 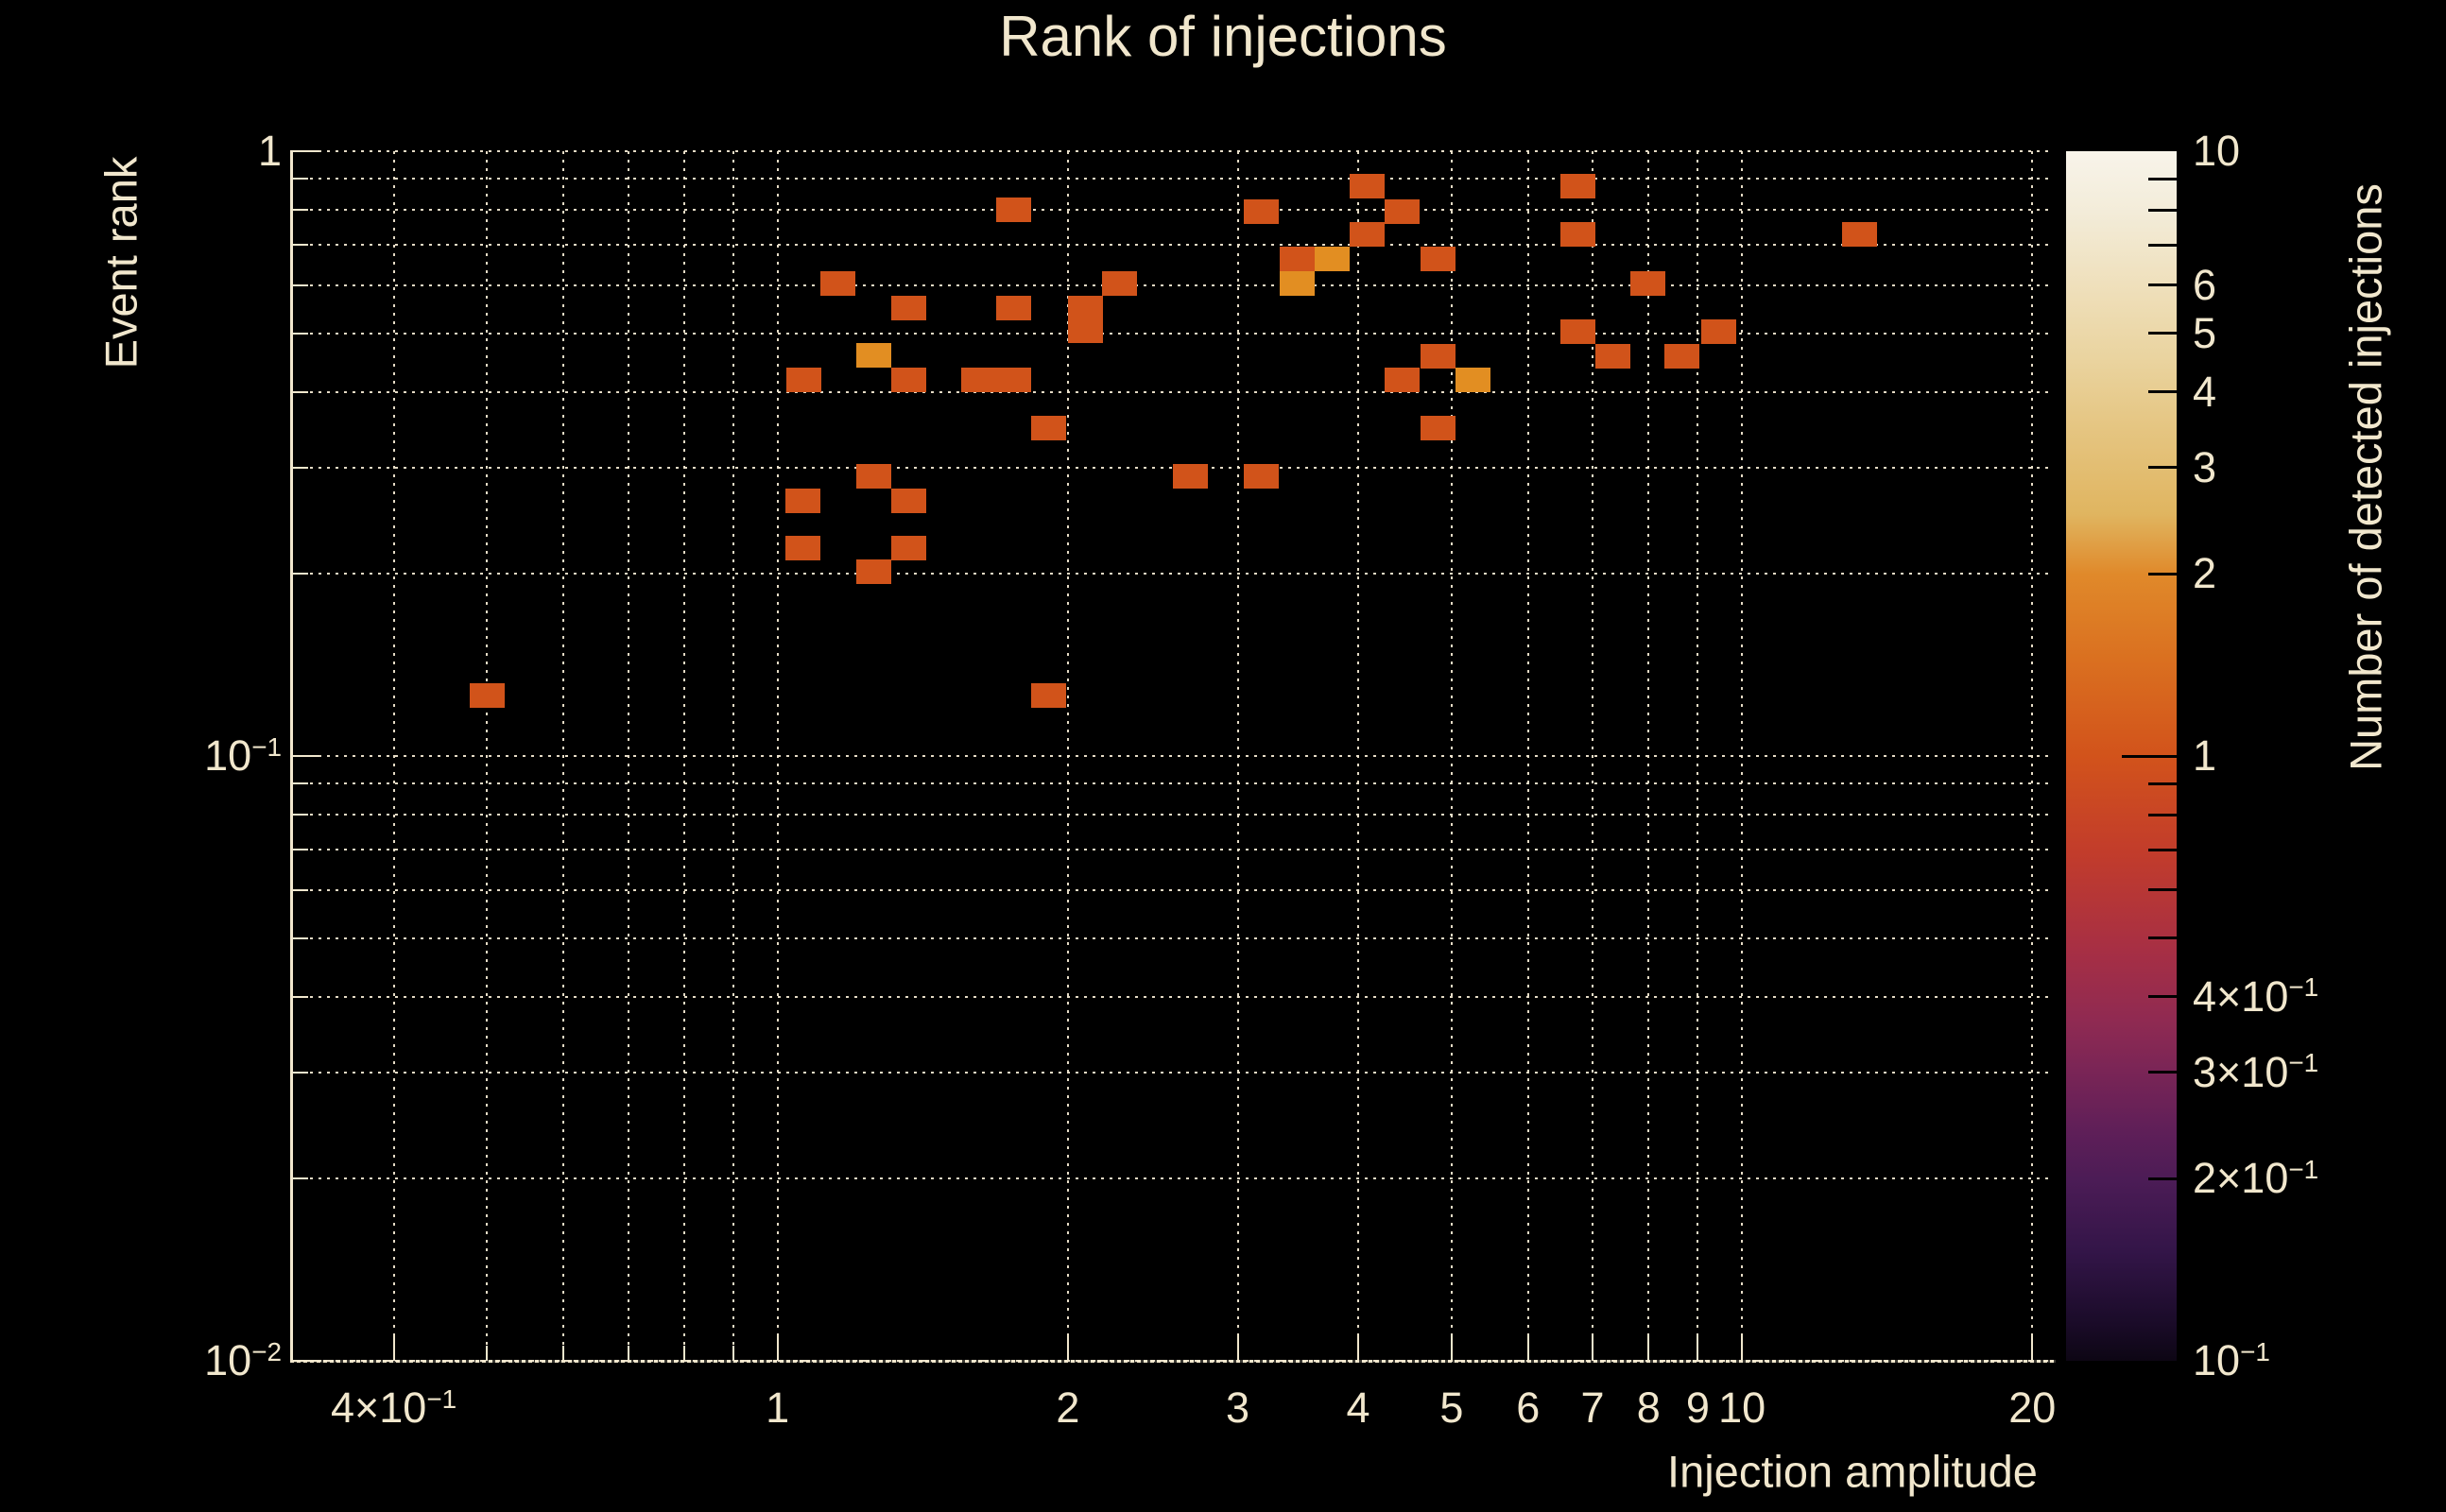 What do you see at coordinates (1528, 1407) in the screenshot?
I see `x-tick-label: 6` at bounding box center [1528, 1407].